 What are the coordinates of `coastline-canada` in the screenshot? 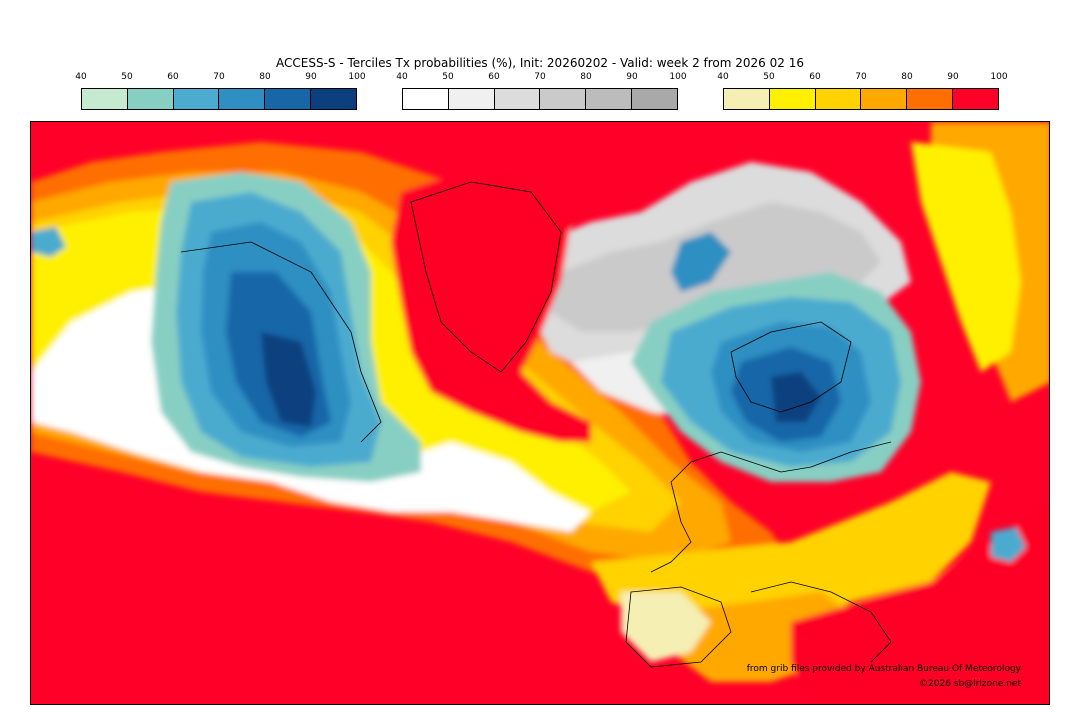 It's located at (281, 342).